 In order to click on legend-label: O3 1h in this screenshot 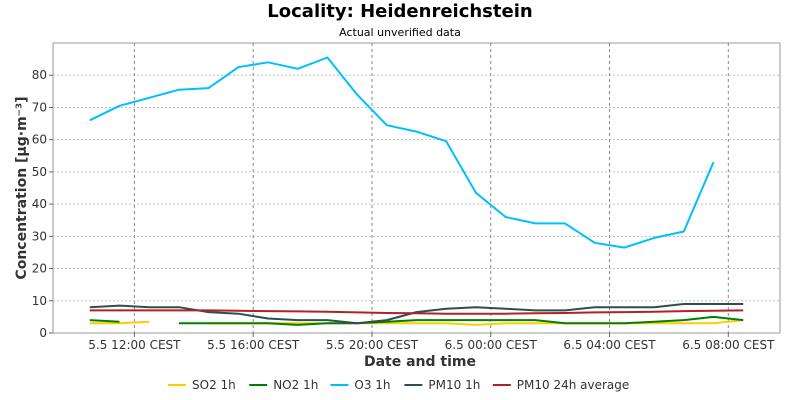, I will do `click(372, 385)`.